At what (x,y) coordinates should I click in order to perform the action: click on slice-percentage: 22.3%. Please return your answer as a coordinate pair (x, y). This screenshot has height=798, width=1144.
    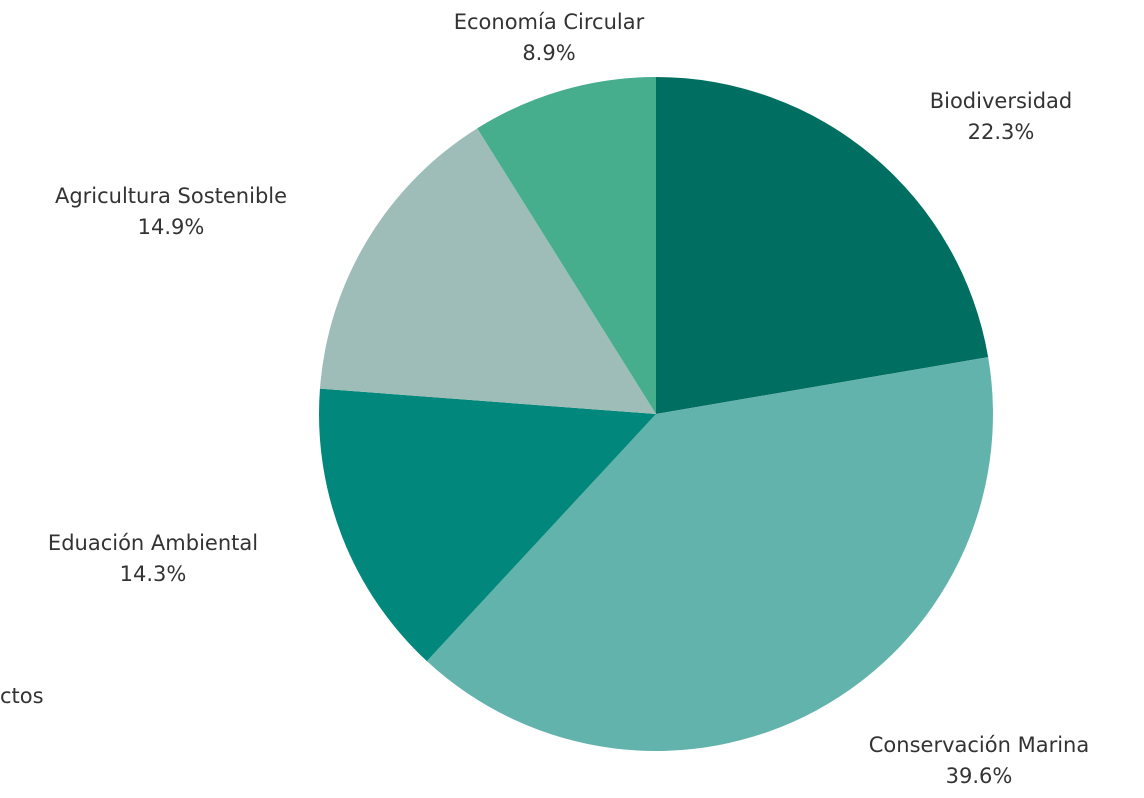
    Looking at the image, I should click on (1001, 132).